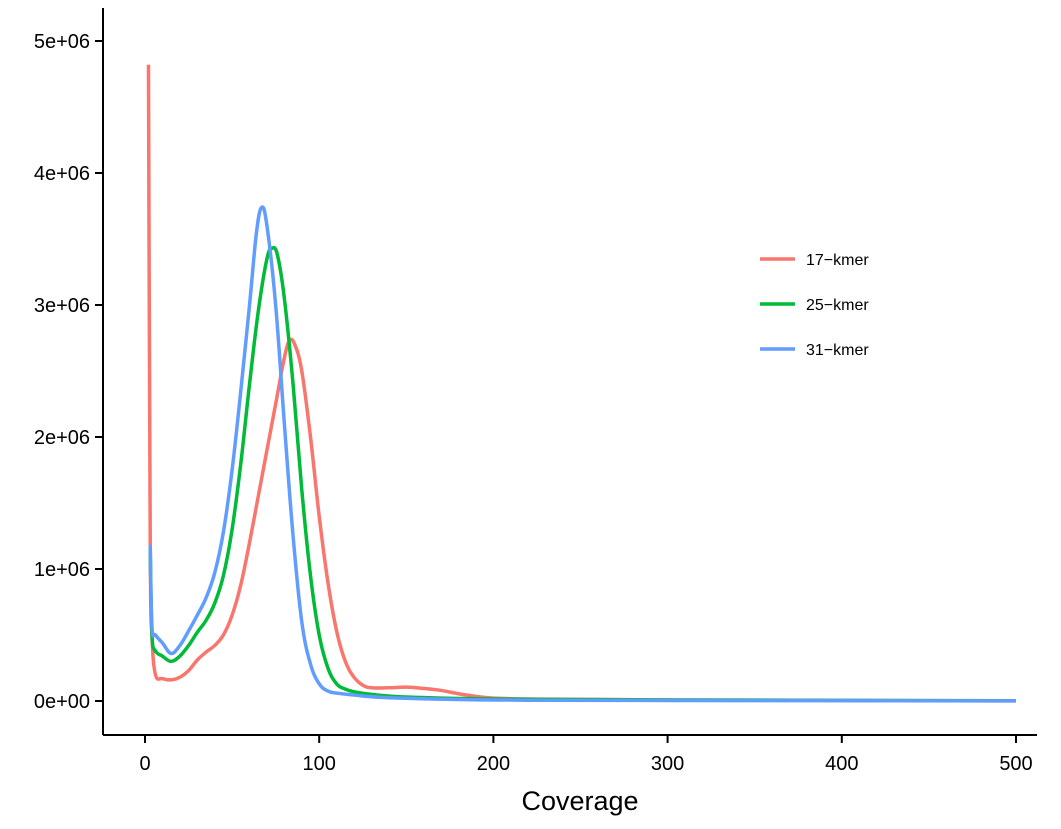 This screenshot has width=1061, height=829. Describe the element at coordinates (68, 372) in the screenshot. I see `y-axis-ticks: 0e+00 1e+06 2e+06 3e+06 4e+06 5e+06` at that location.